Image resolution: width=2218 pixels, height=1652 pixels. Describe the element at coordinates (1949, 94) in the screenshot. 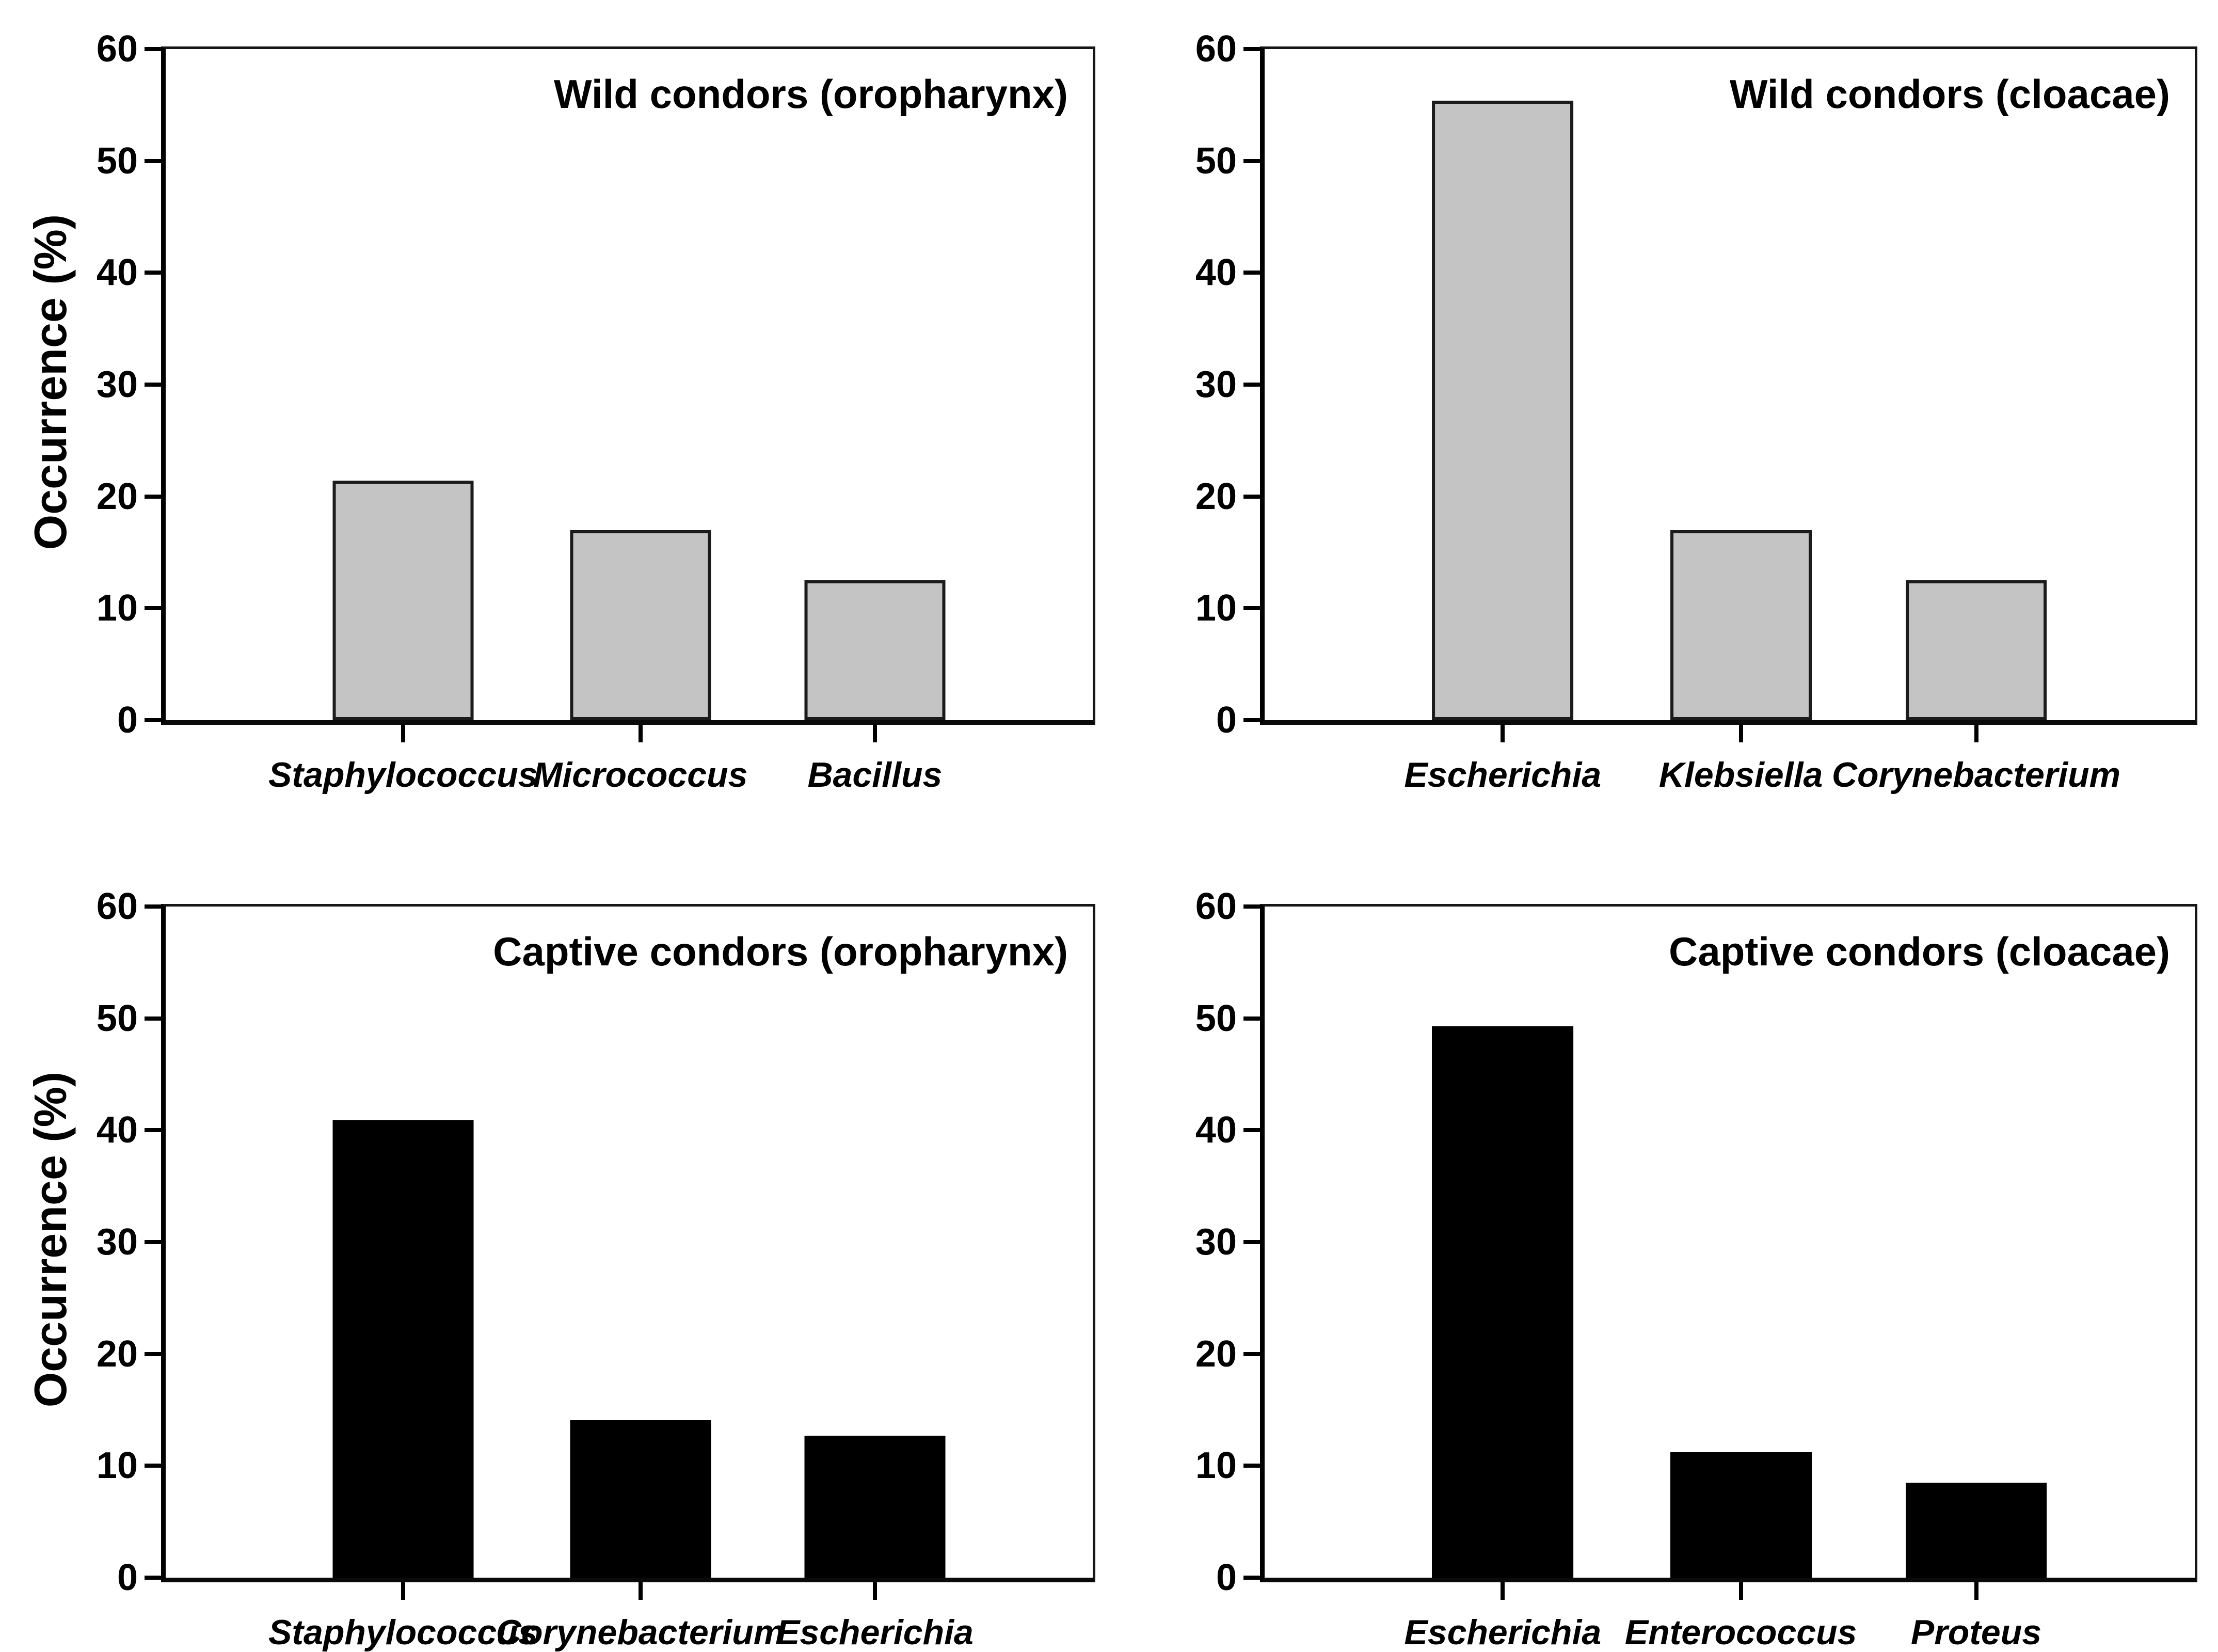

I see `chart-title: Wild condors (cloacae)` at that location.